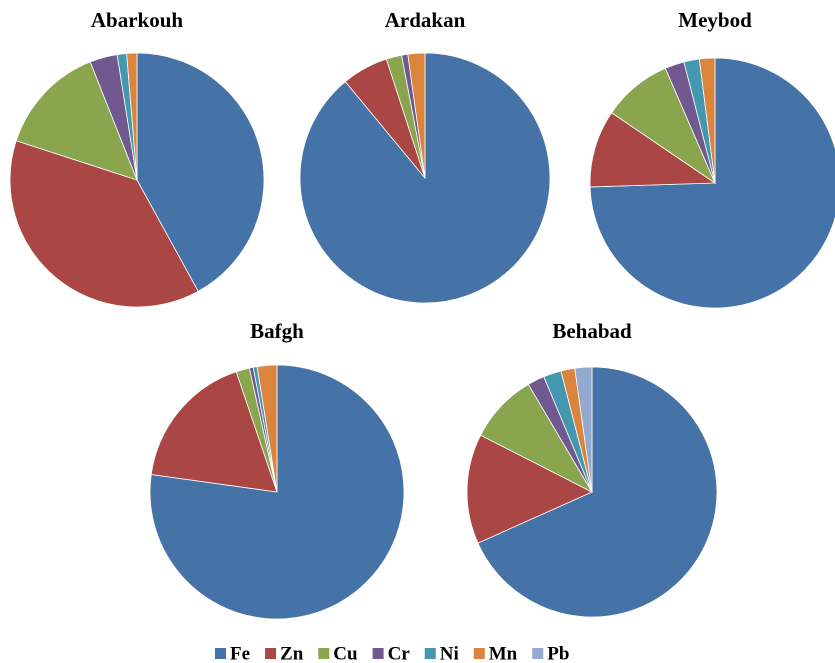 The image size is (835, 663). I want to click on chart-title: Ardakan, so click(425, 20).